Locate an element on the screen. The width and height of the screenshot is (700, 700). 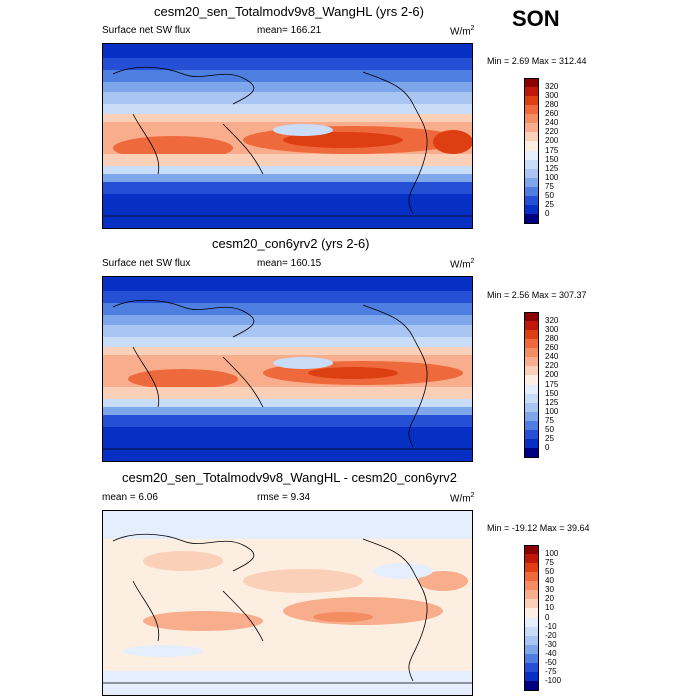
colorbar-tick-label: -20 is located at coordinates (551, 635).